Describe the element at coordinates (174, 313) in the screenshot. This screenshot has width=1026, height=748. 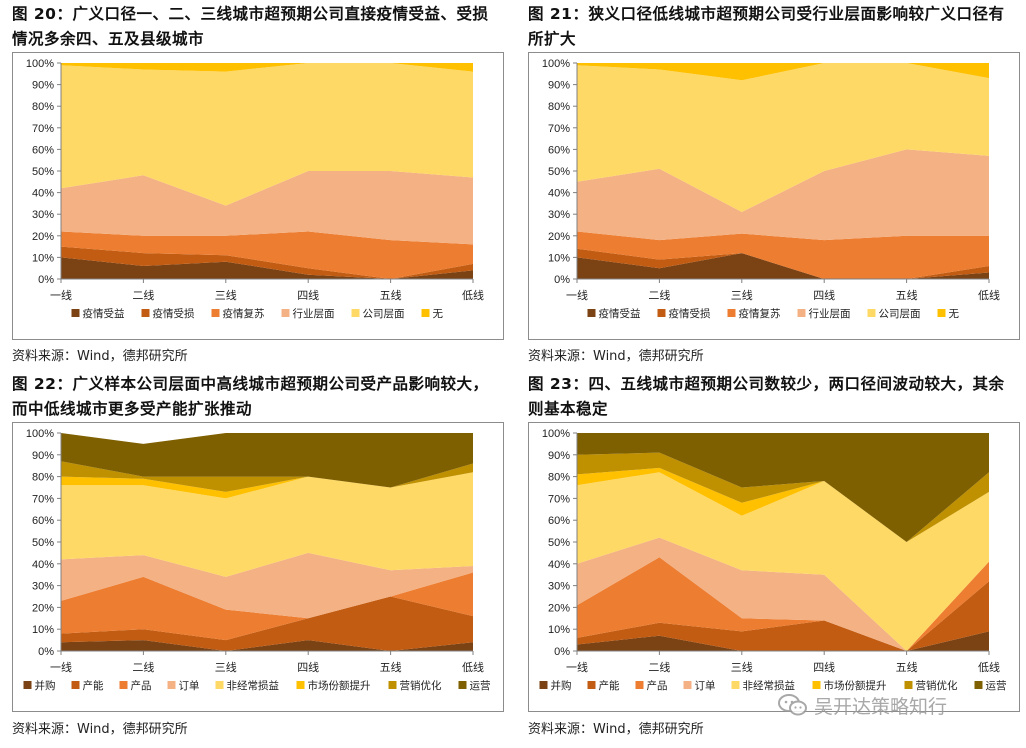
I see `legend-label: 疫情受损` at that location.